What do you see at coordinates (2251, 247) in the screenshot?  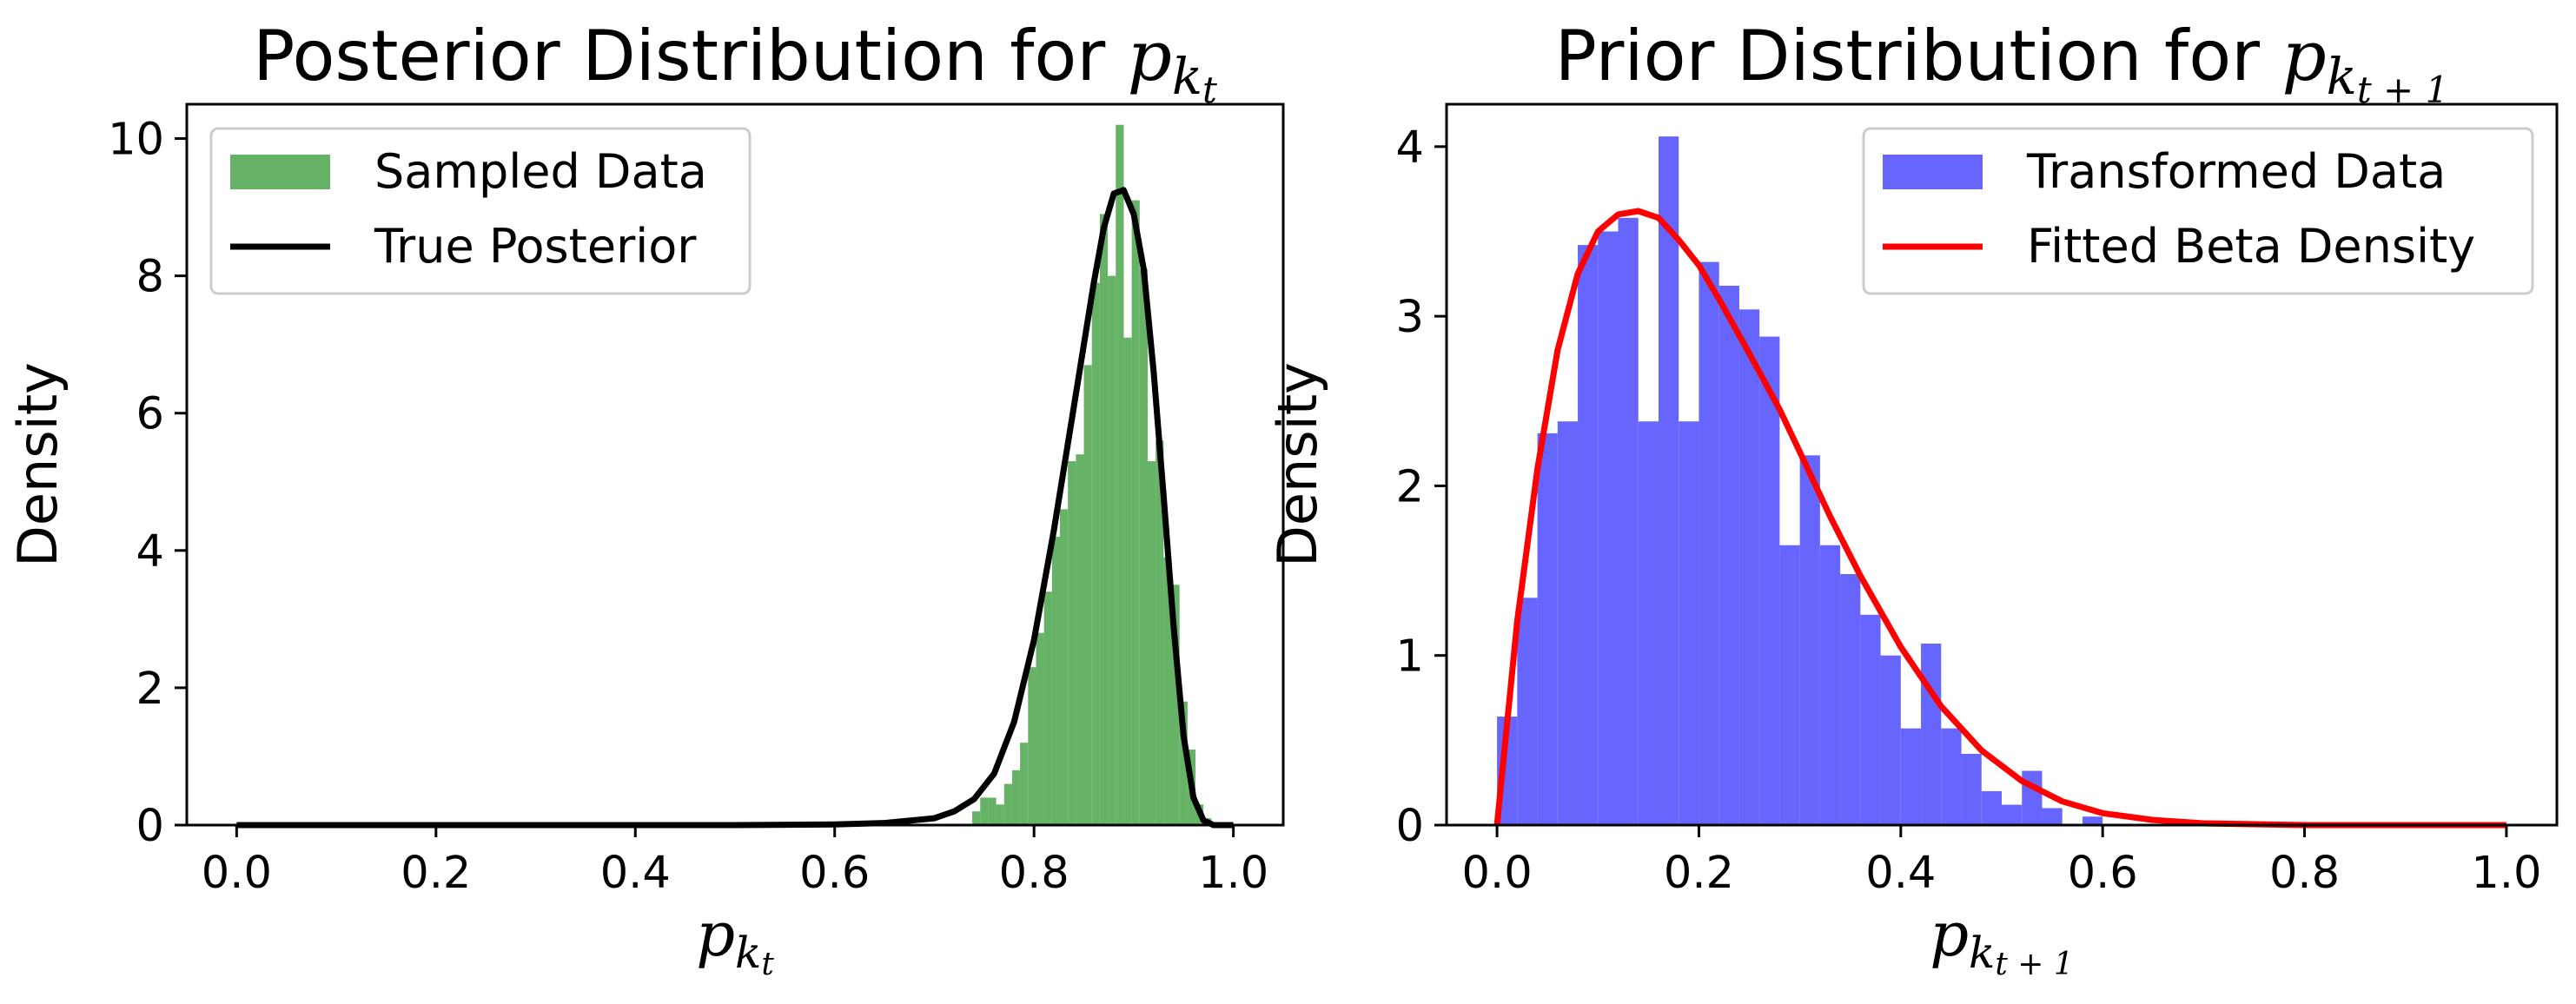 I see `legend-label-fitted-beta-density: Fitted Beta Density` at bounding box center [2251, 247].